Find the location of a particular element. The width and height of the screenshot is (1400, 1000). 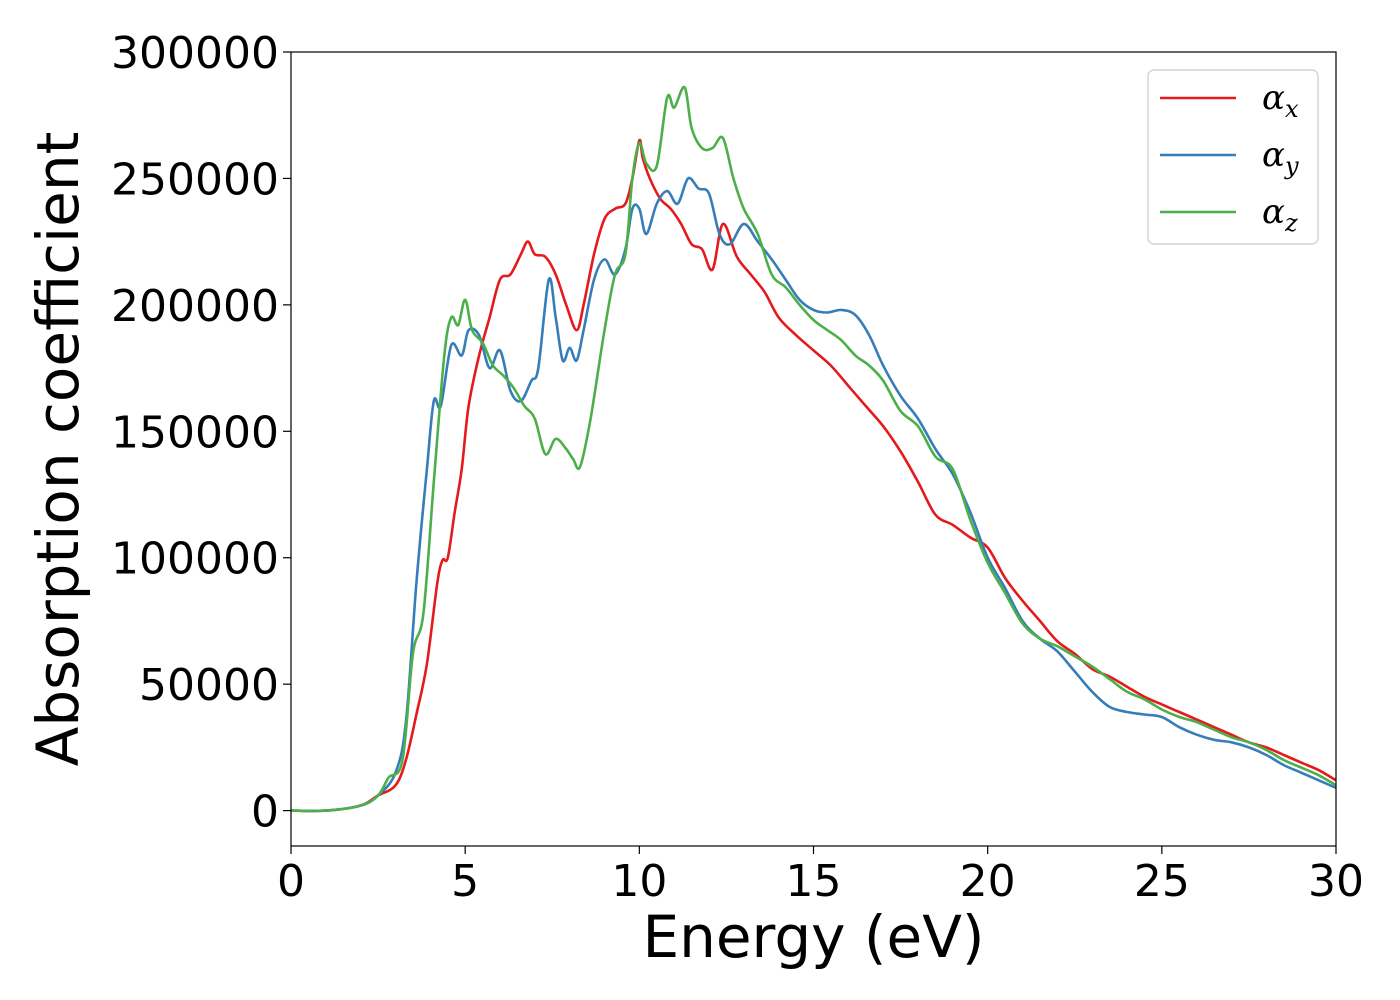

legend-box is located at coordinates (1233, 157).